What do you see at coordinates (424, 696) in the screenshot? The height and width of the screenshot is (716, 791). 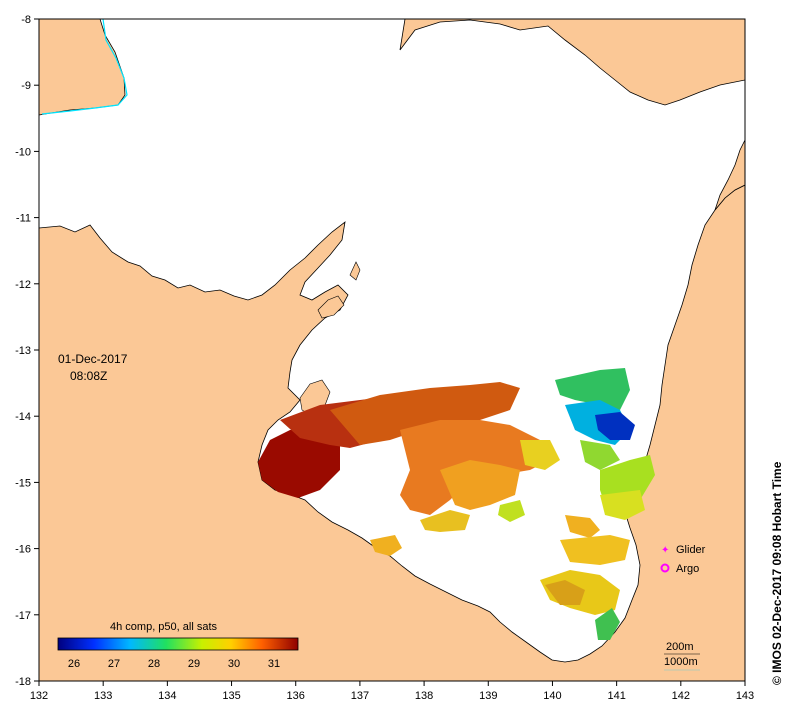 I see `lon-tick-label: 138` at bounding box center [424, 696].